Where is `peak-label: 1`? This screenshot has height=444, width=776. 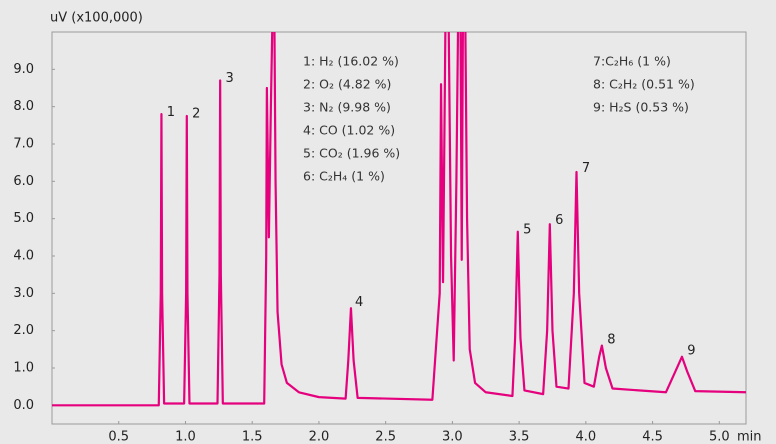
peak-label: 1 is located at coordinates (171, 112).